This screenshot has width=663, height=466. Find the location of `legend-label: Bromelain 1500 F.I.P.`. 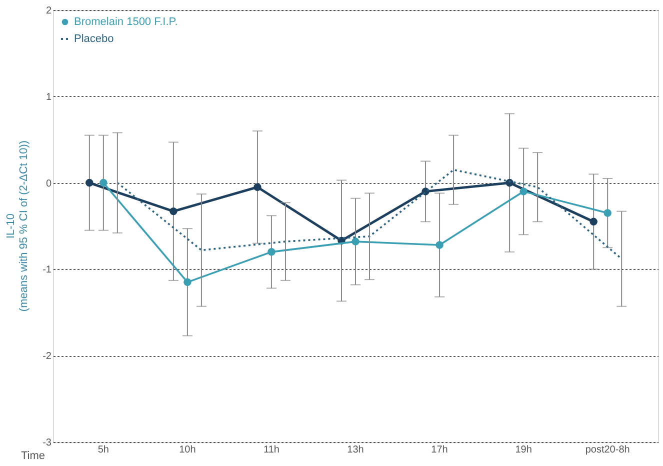

legend-label: Bromelain 1500 F.I.P. is located at coordinates (126, 22).